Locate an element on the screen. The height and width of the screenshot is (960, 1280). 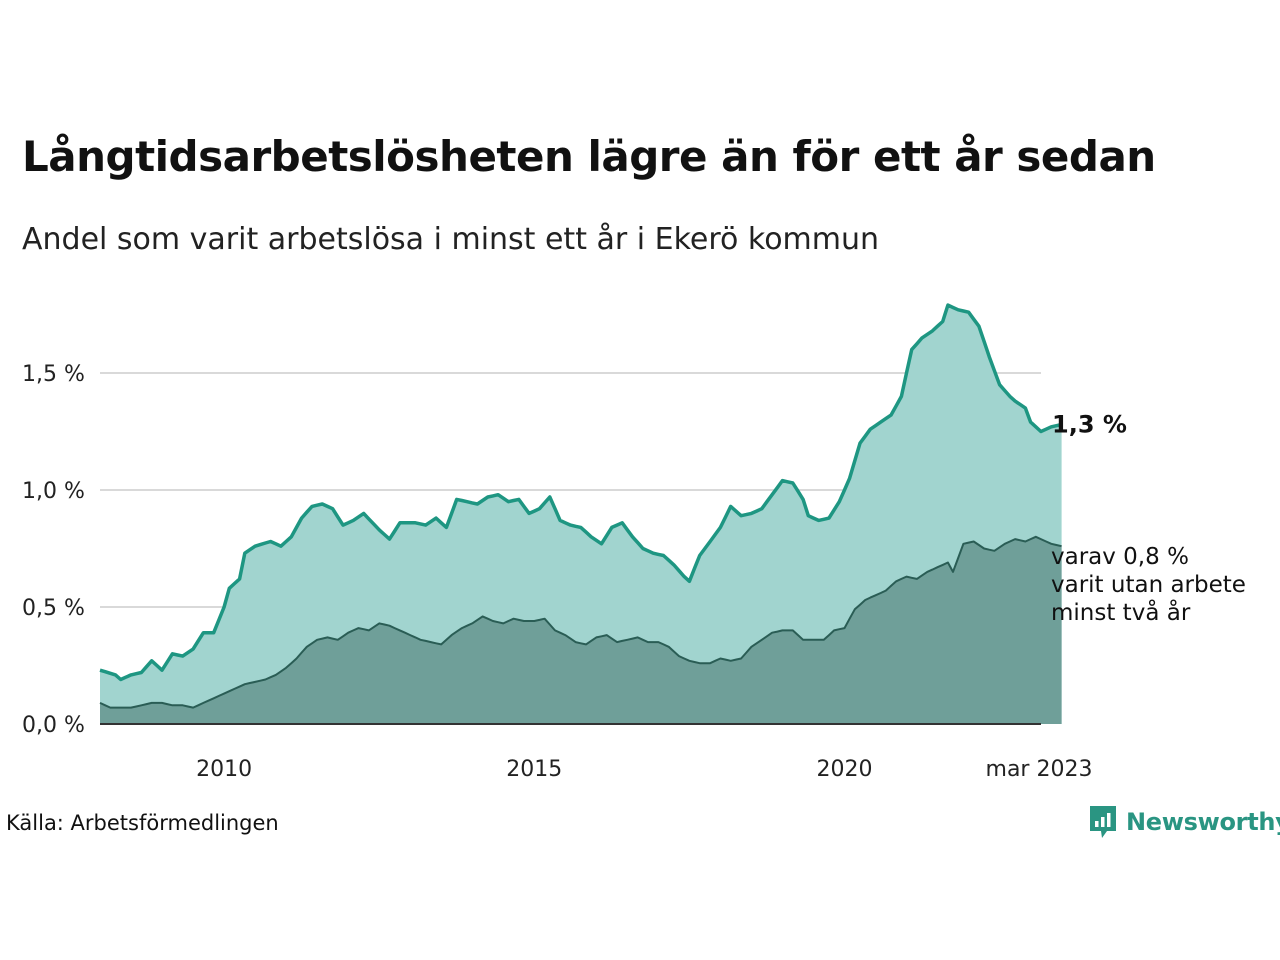
annotation-line: varav 0,8 % is located at coordinates (1120, 557).